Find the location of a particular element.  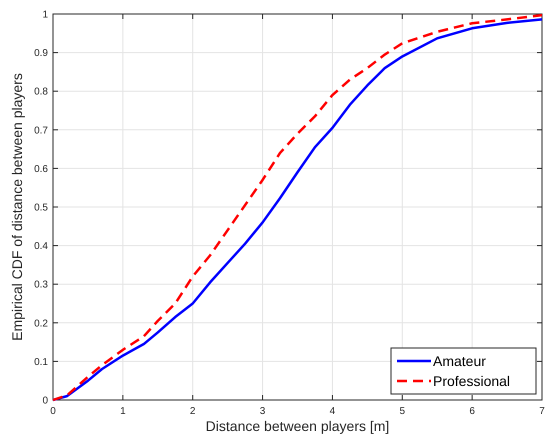

y-tick-label: 0 is located at coordinates (45, 401).